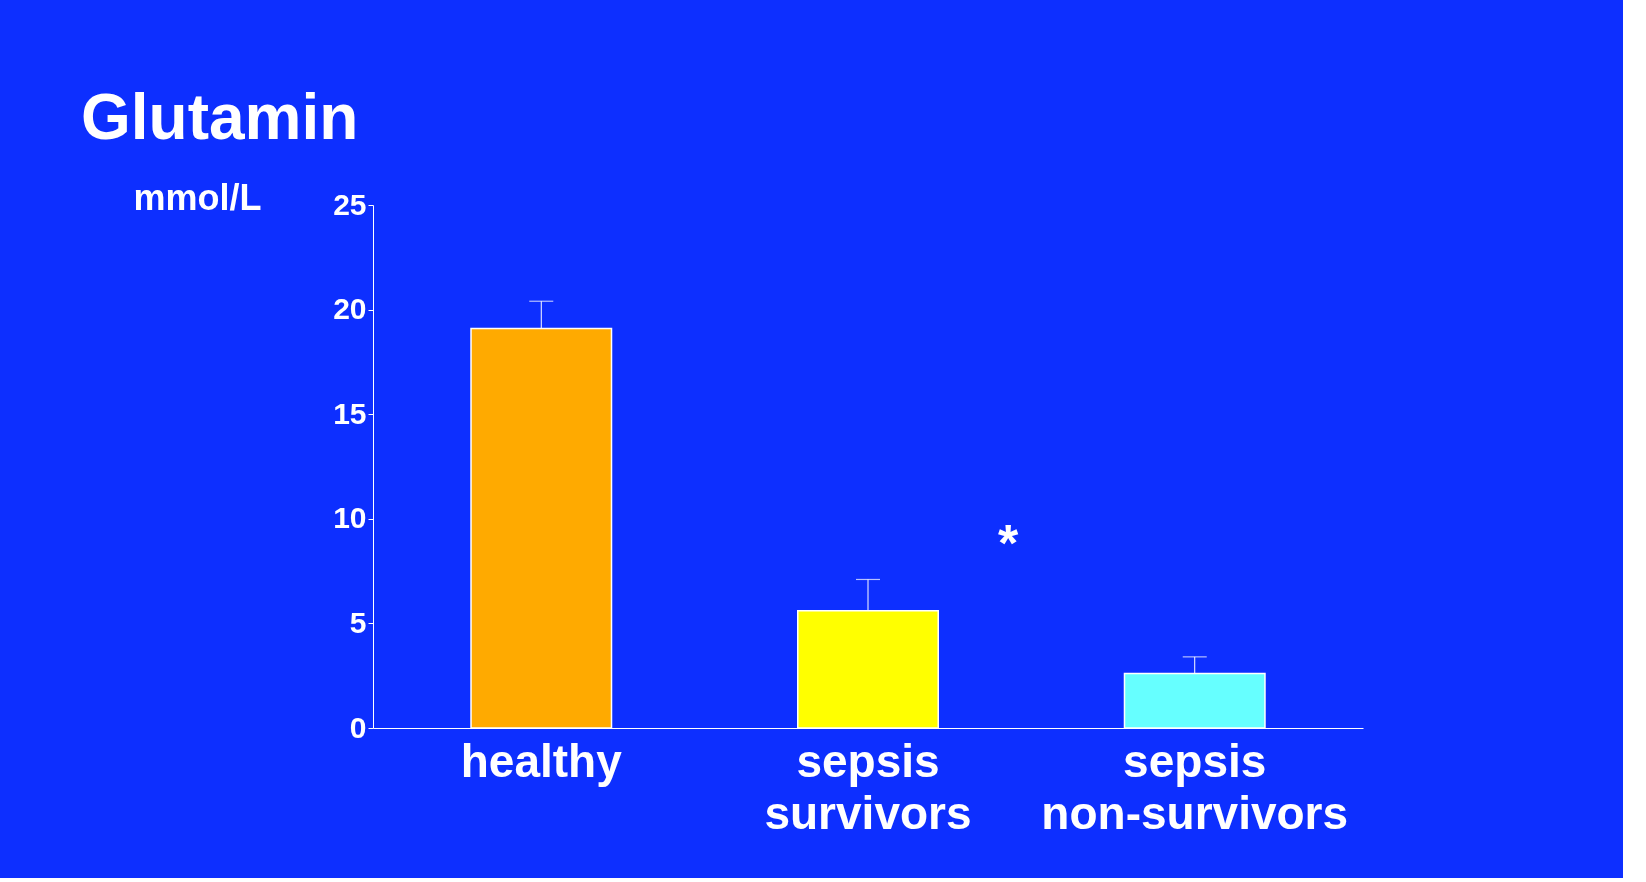  Describe the element at coordinates (358, 727) in the screenshot. I see `y-tick-label: 0` at that location.